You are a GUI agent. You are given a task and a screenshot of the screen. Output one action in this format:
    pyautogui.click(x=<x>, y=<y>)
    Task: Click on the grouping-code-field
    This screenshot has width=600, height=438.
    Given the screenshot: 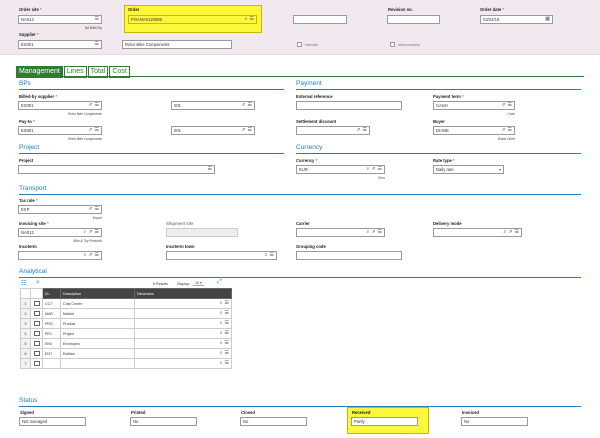 What is the action you would take?
    pyautogui.click(x=349, y=255)
    